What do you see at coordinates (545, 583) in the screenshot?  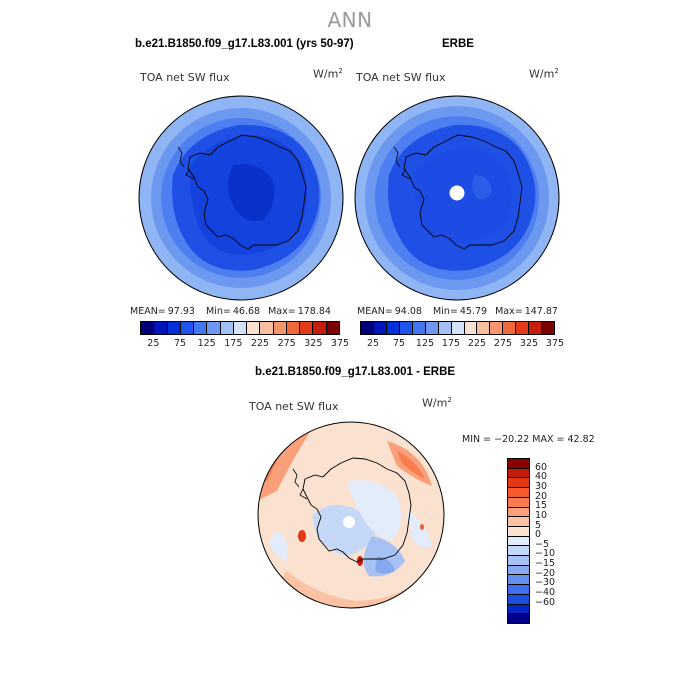 I see `colorbar-tick-label: −30` at bounding box center [545, 583].